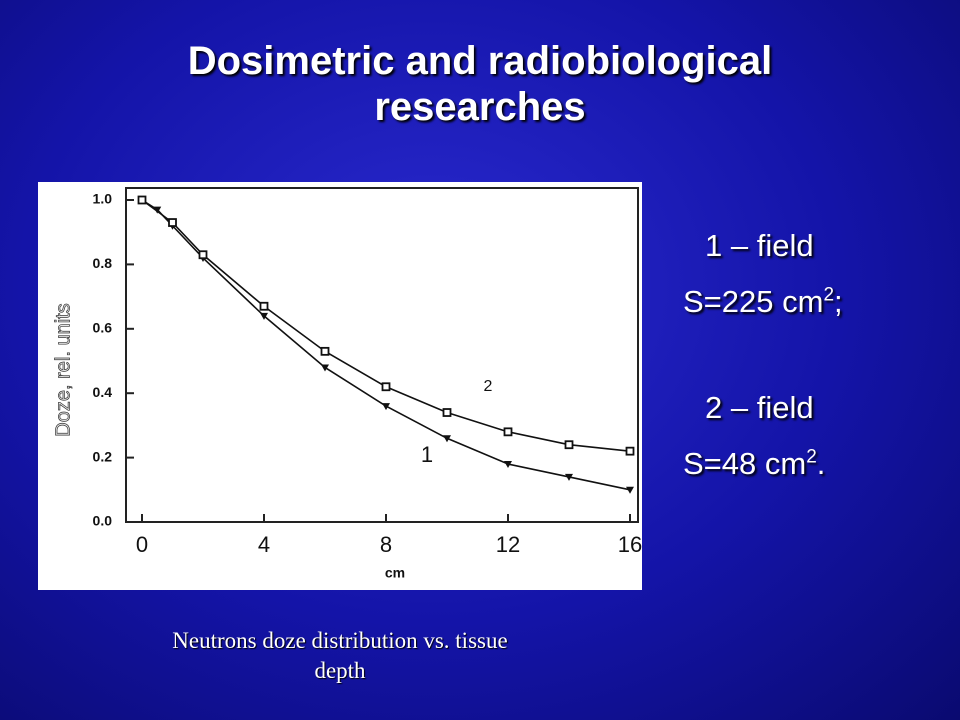 This screenshot has width=960, height=720. What do you see at coordinates (395, 573) in the screenshot?
I see `x-axis-label: cm` at bounding box center [395, 573].